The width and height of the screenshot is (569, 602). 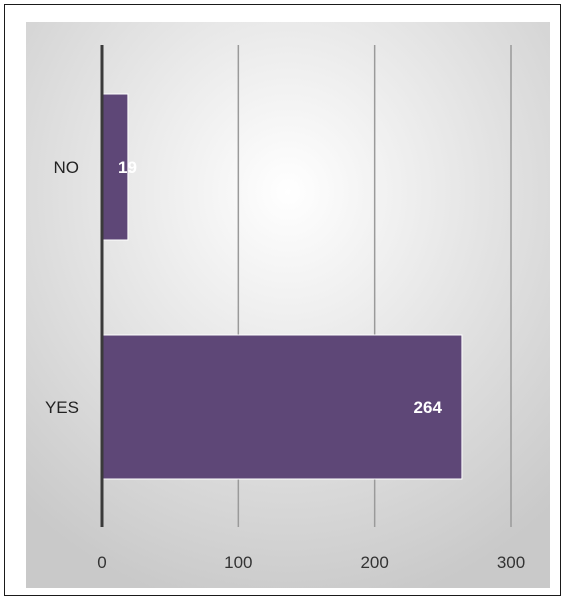 I want to click on data-label-yes: 264, so click(x=428, y=407).